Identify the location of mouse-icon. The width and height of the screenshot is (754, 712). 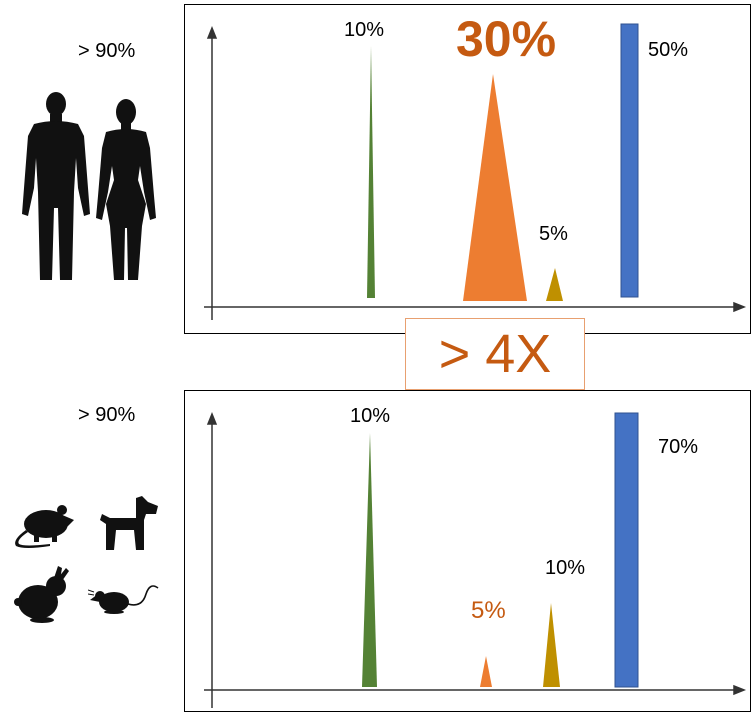
(123, 599).